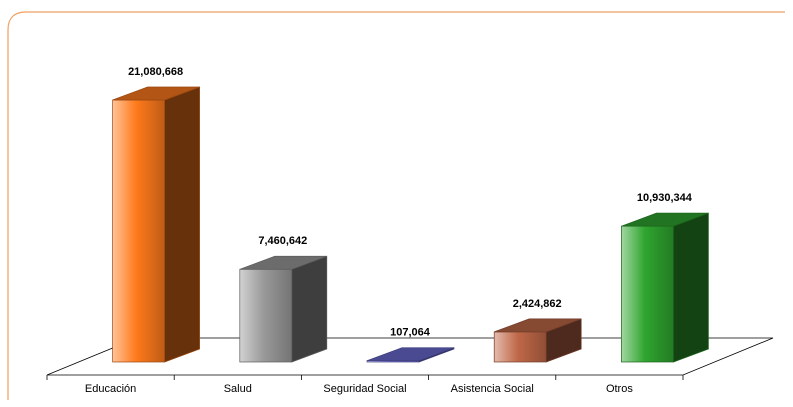 The image size is (793, 407). What do you see at coordinates (365, 377) in the screenshot?
I see `axis-ticks` at bounding box center [365, 377].